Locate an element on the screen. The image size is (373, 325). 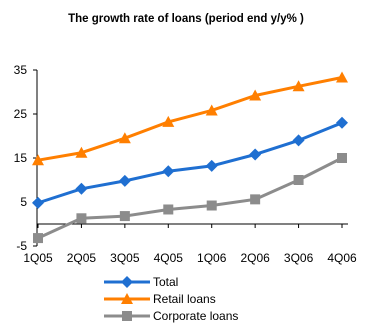
legend-label: Total is located at coordinates (165, 282).